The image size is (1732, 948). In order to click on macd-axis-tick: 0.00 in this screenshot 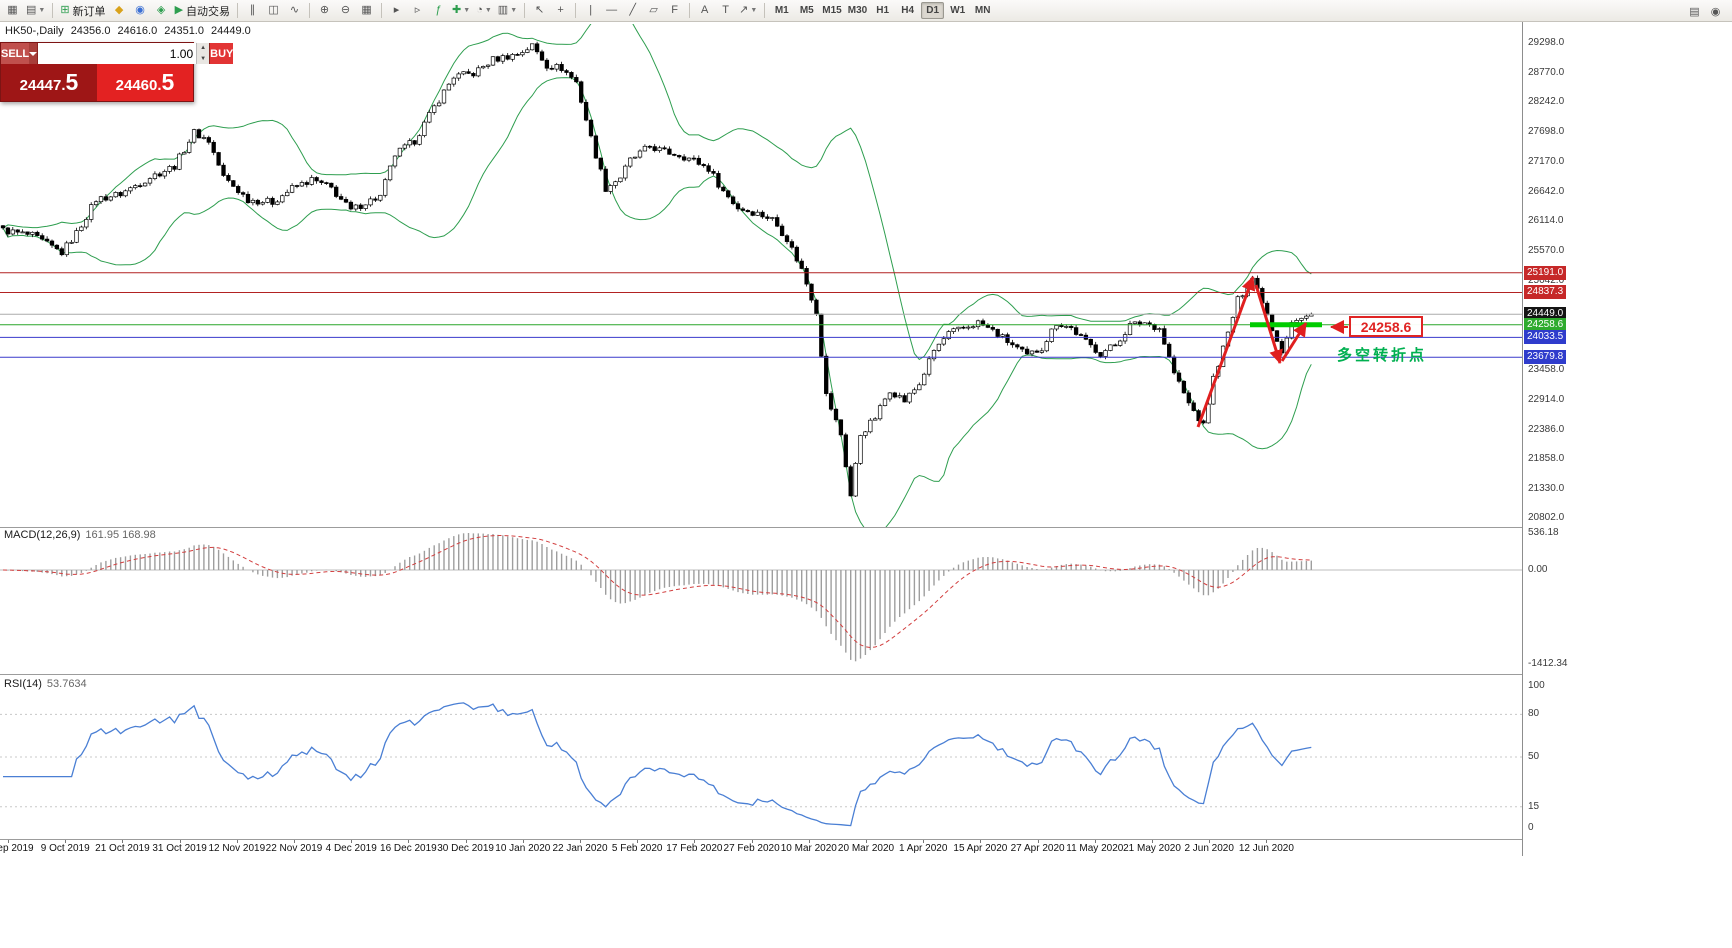, I will do `click(1538, 569)`.